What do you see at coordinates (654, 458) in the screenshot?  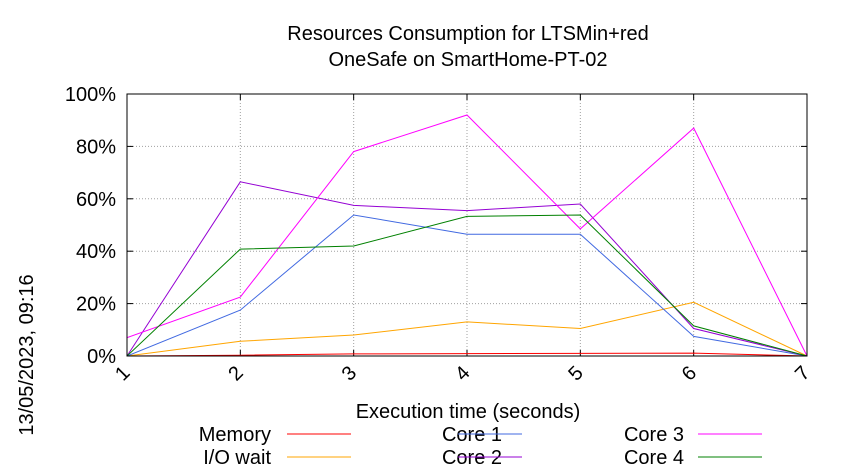 I see `legend-label: Core 4` at bounding box center [654, 458].